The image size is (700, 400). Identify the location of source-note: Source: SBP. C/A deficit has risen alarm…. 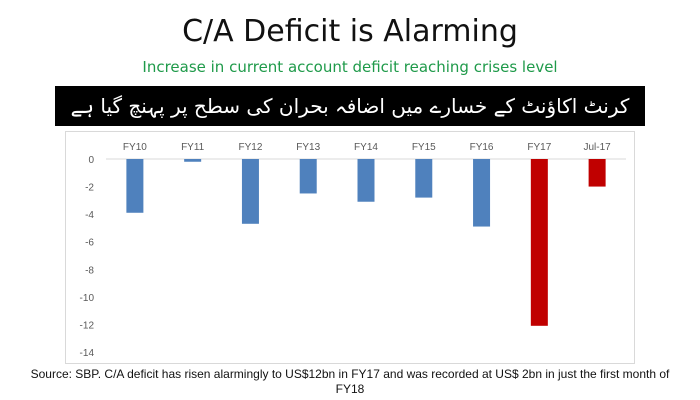
(350, 381).